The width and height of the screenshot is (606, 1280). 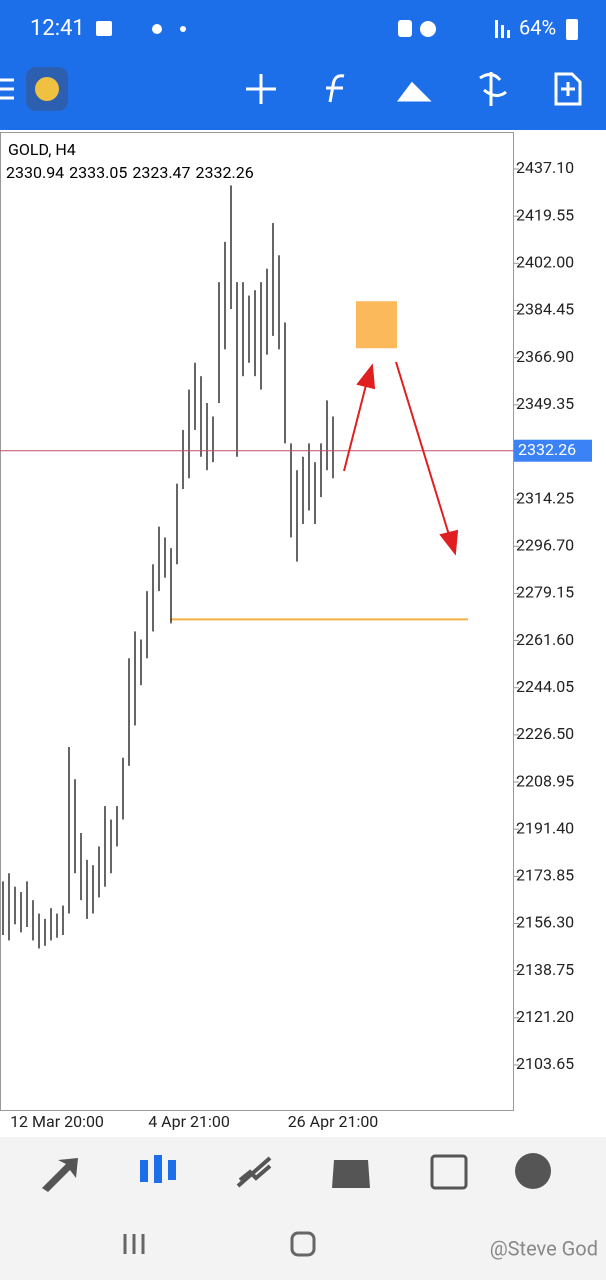 I want to click on y-tick-label: 2402.00, so click(x=545, y=262).